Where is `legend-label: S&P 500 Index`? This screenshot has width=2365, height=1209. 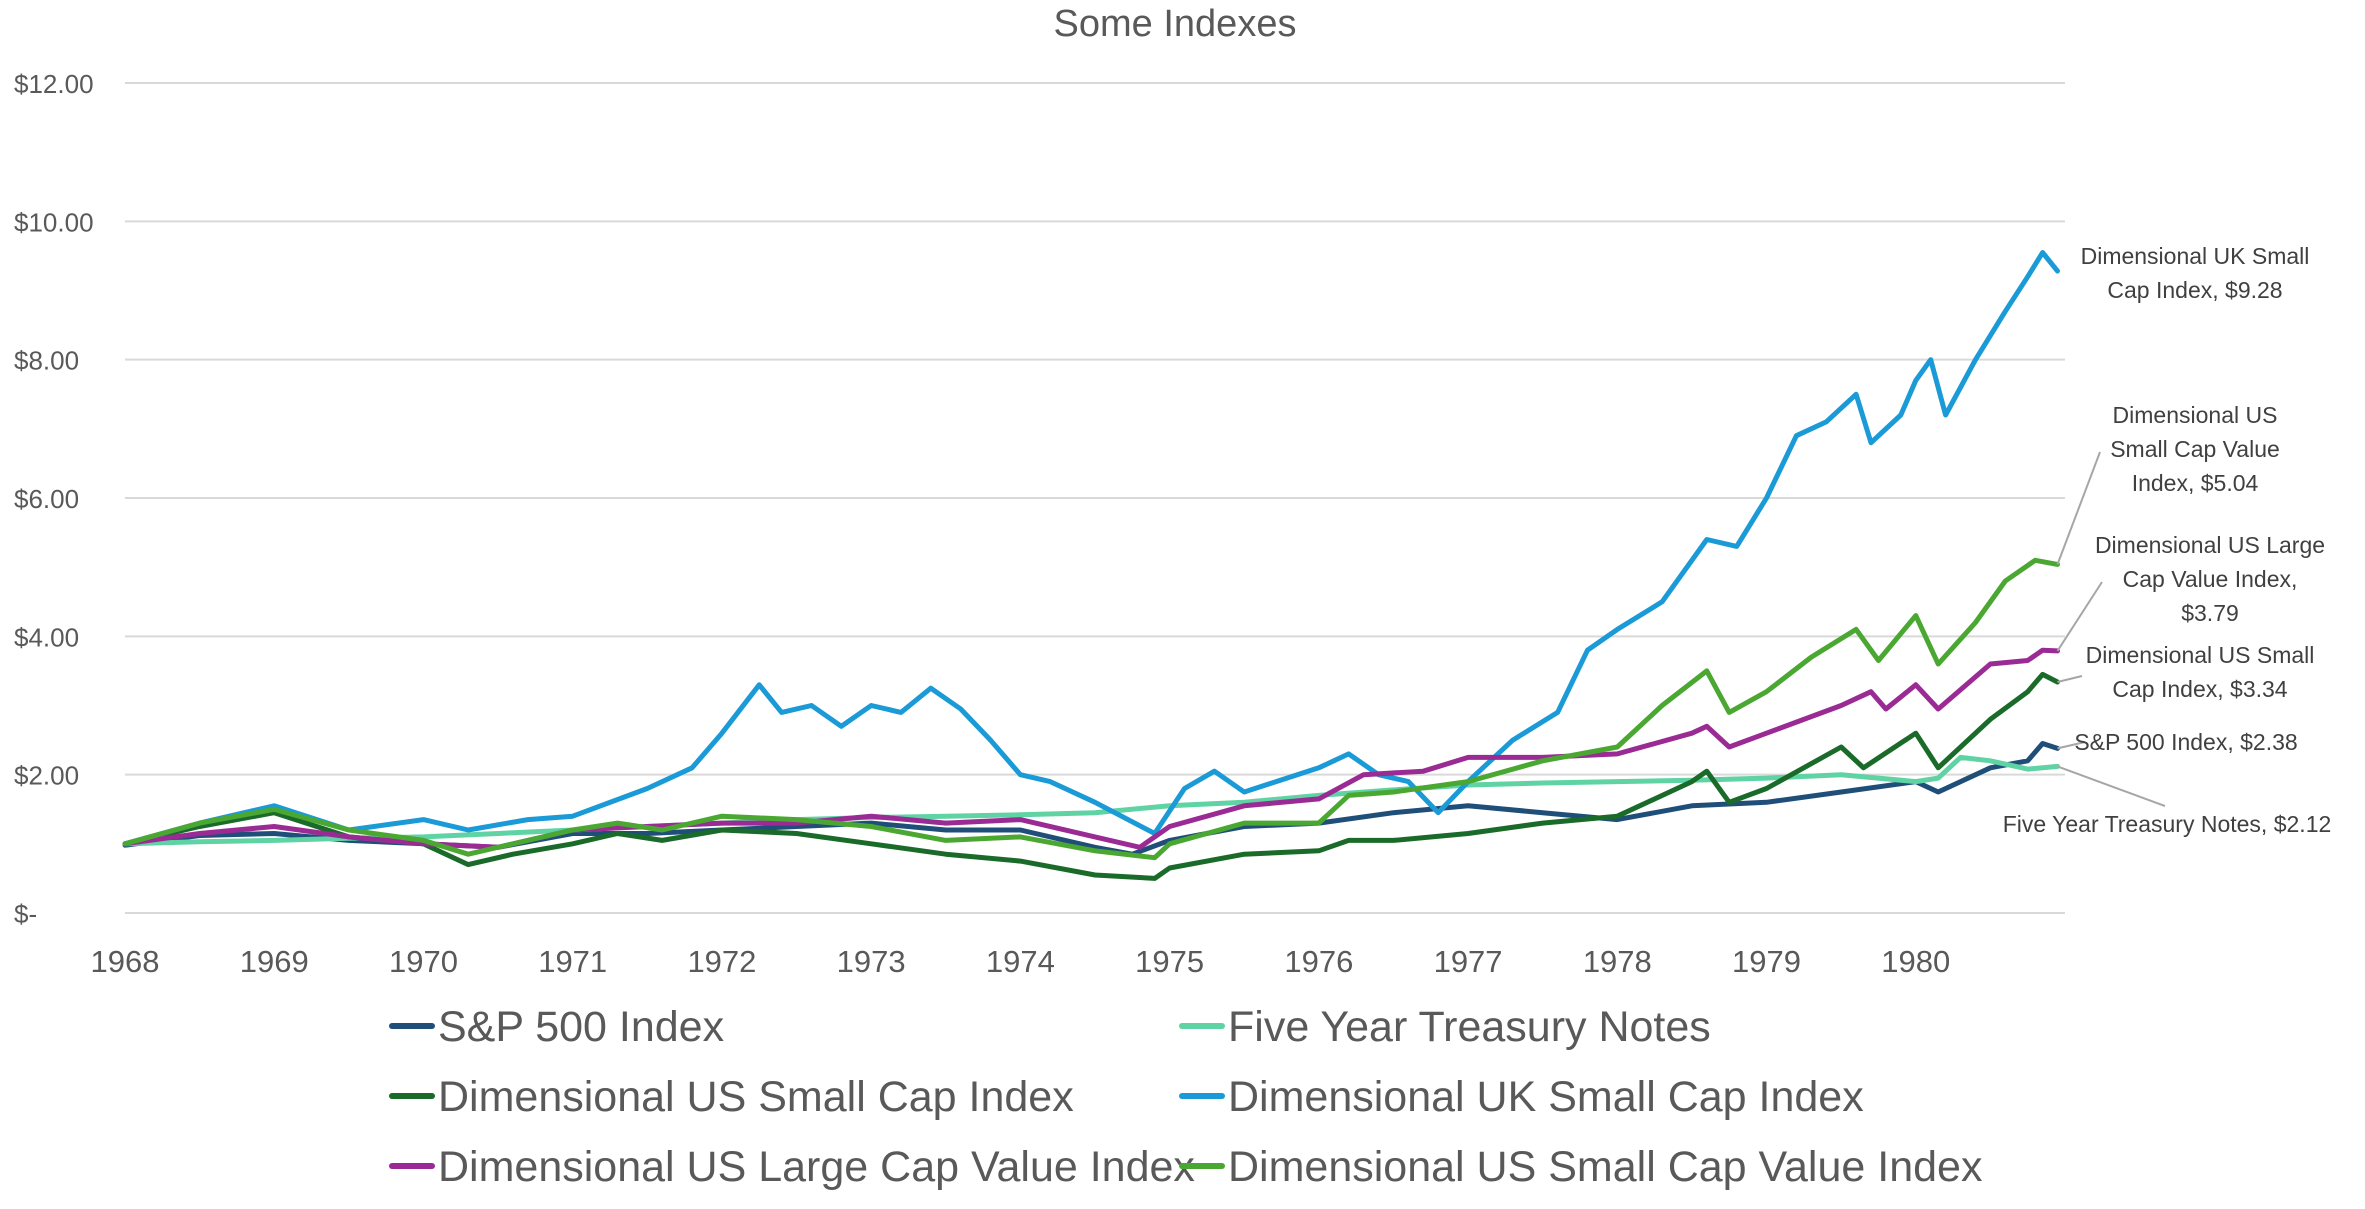
legend-label: S&P 500 Index is located at coordinates (581, 1027).